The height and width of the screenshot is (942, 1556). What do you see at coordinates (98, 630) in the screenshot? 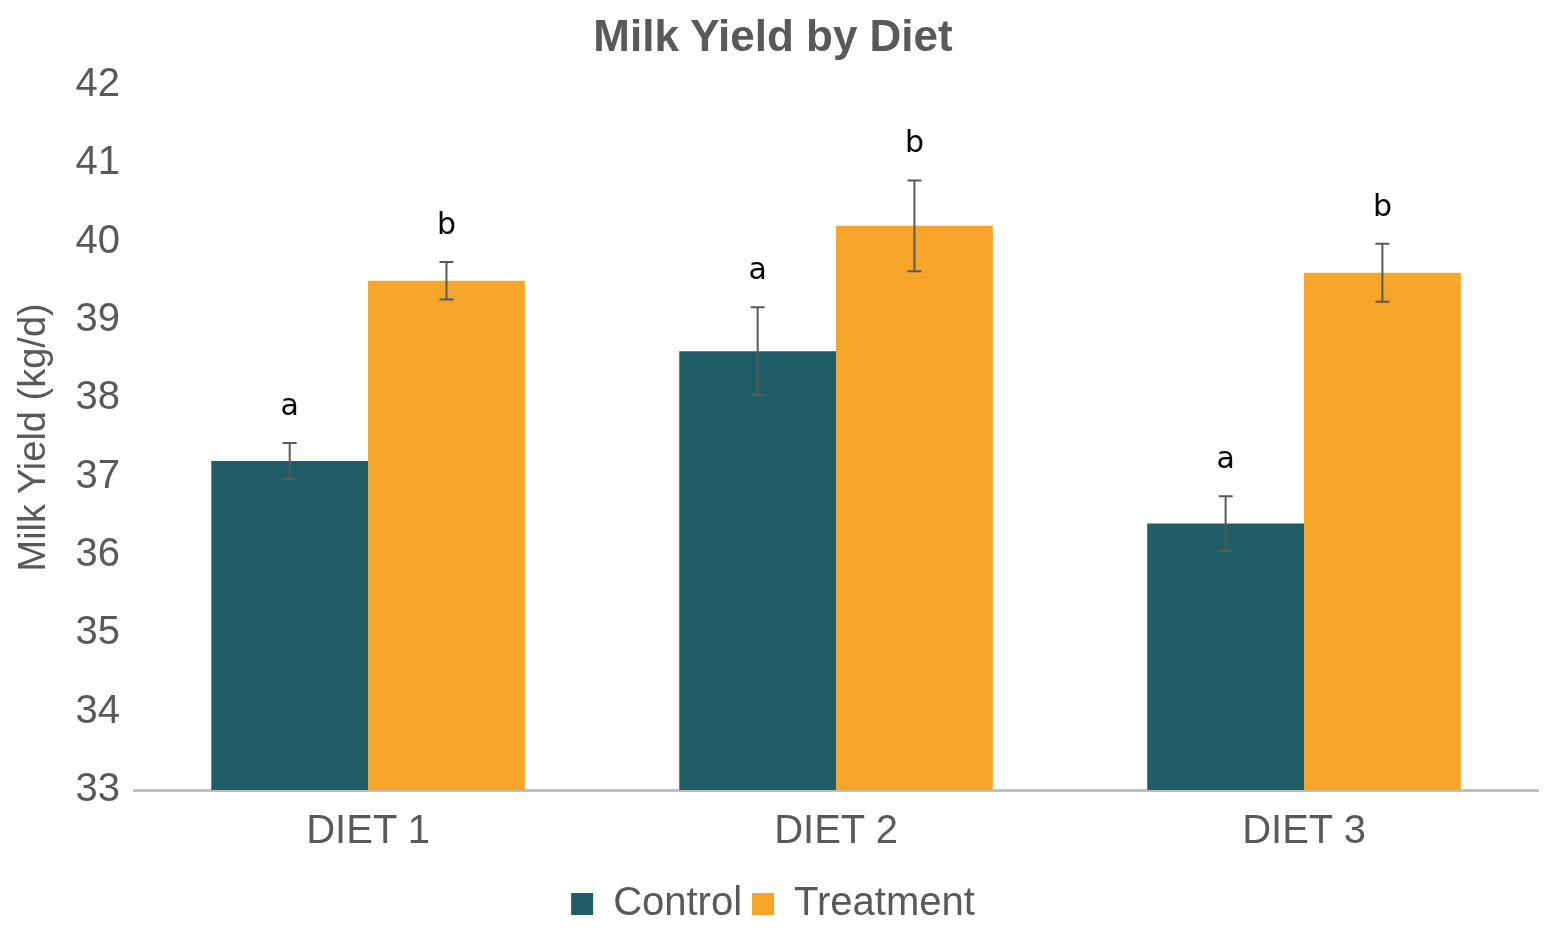
I see `y-tick-label: 35` at bounding box center [98, 630].